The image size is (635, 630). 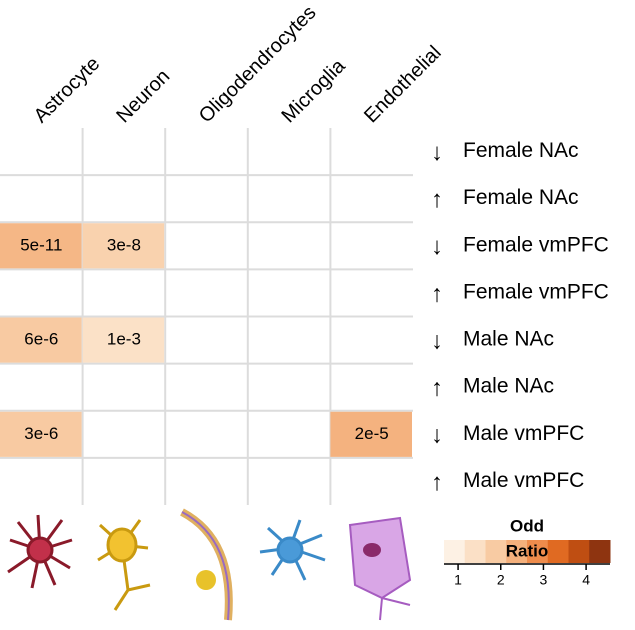 I want to click on colorbar-tick-label: 3, so click(x=544, y=580).